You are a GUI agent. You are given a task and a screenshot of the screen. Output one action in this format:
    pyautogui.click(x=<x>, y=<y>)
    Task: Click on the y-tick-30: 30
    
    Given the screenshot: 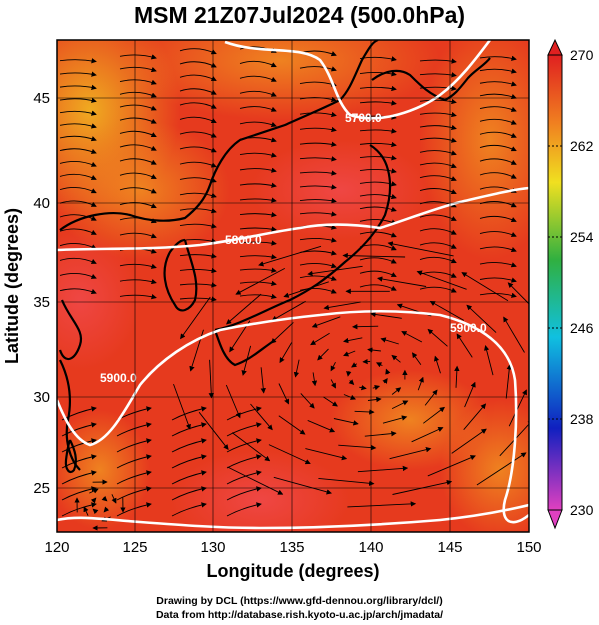 What is the action you would take?
    pyautogui.click(x=41, y=397)
    